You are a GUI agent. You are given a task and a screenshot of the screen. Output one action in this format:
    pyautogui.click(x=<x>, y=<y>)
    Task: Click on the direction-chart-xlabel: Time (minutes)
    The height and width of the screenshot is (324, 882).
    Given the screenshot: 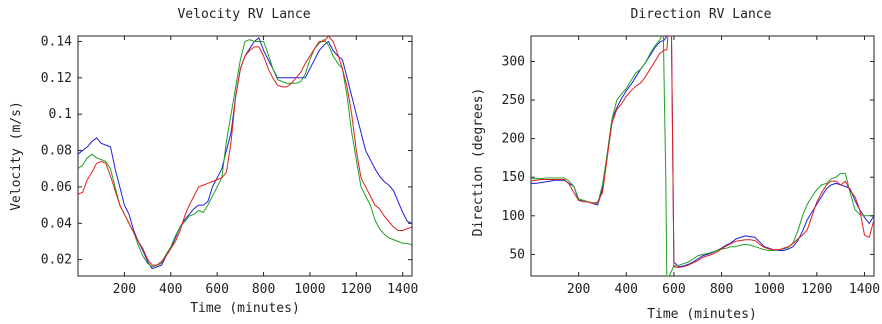 What is the action you would take?
    pyautogui.click(x=702, y=314)
    